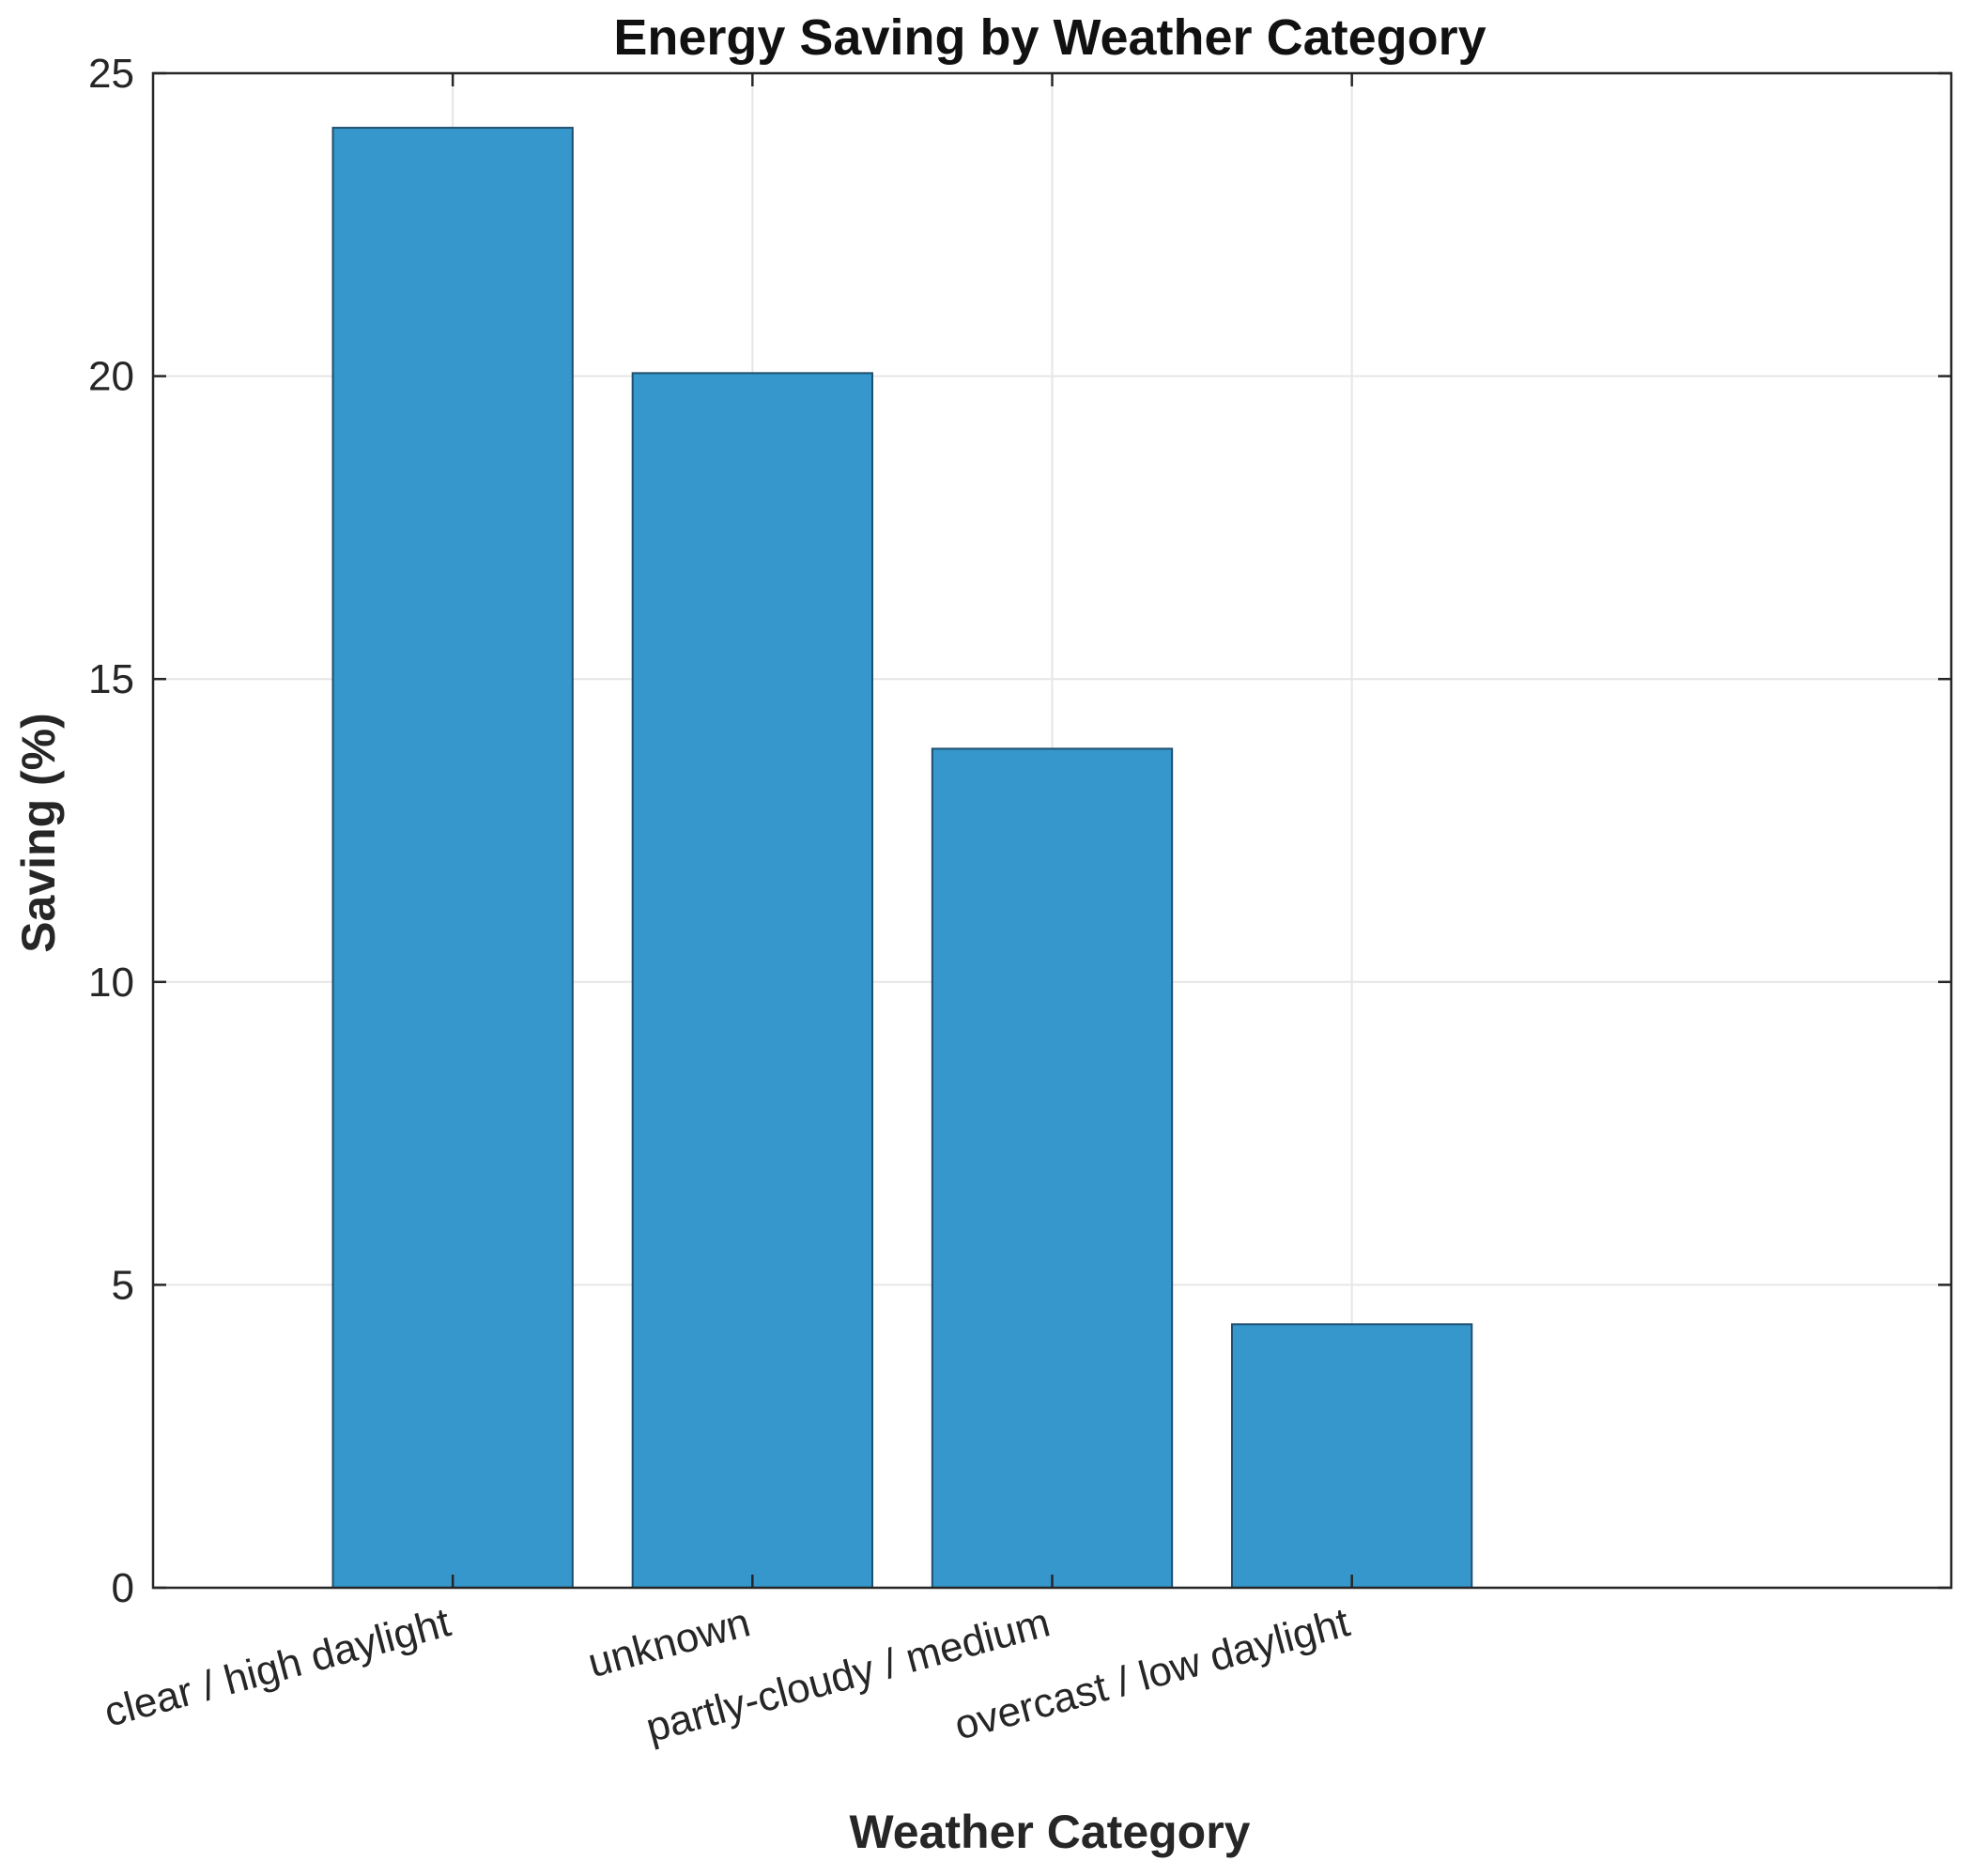 This screenshot has height=1876, width=1971. I want to click on y-tick-label: 10, so click(111, 983).